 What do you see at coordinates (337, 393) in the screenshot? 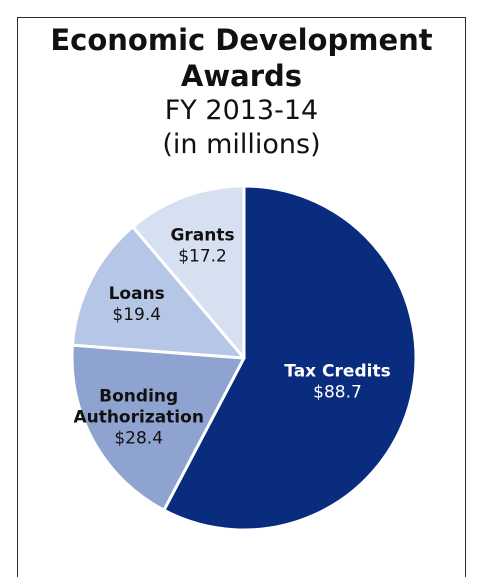
I see `slice-value-tax-credits: $88.7` at bounding box center [337, 393].